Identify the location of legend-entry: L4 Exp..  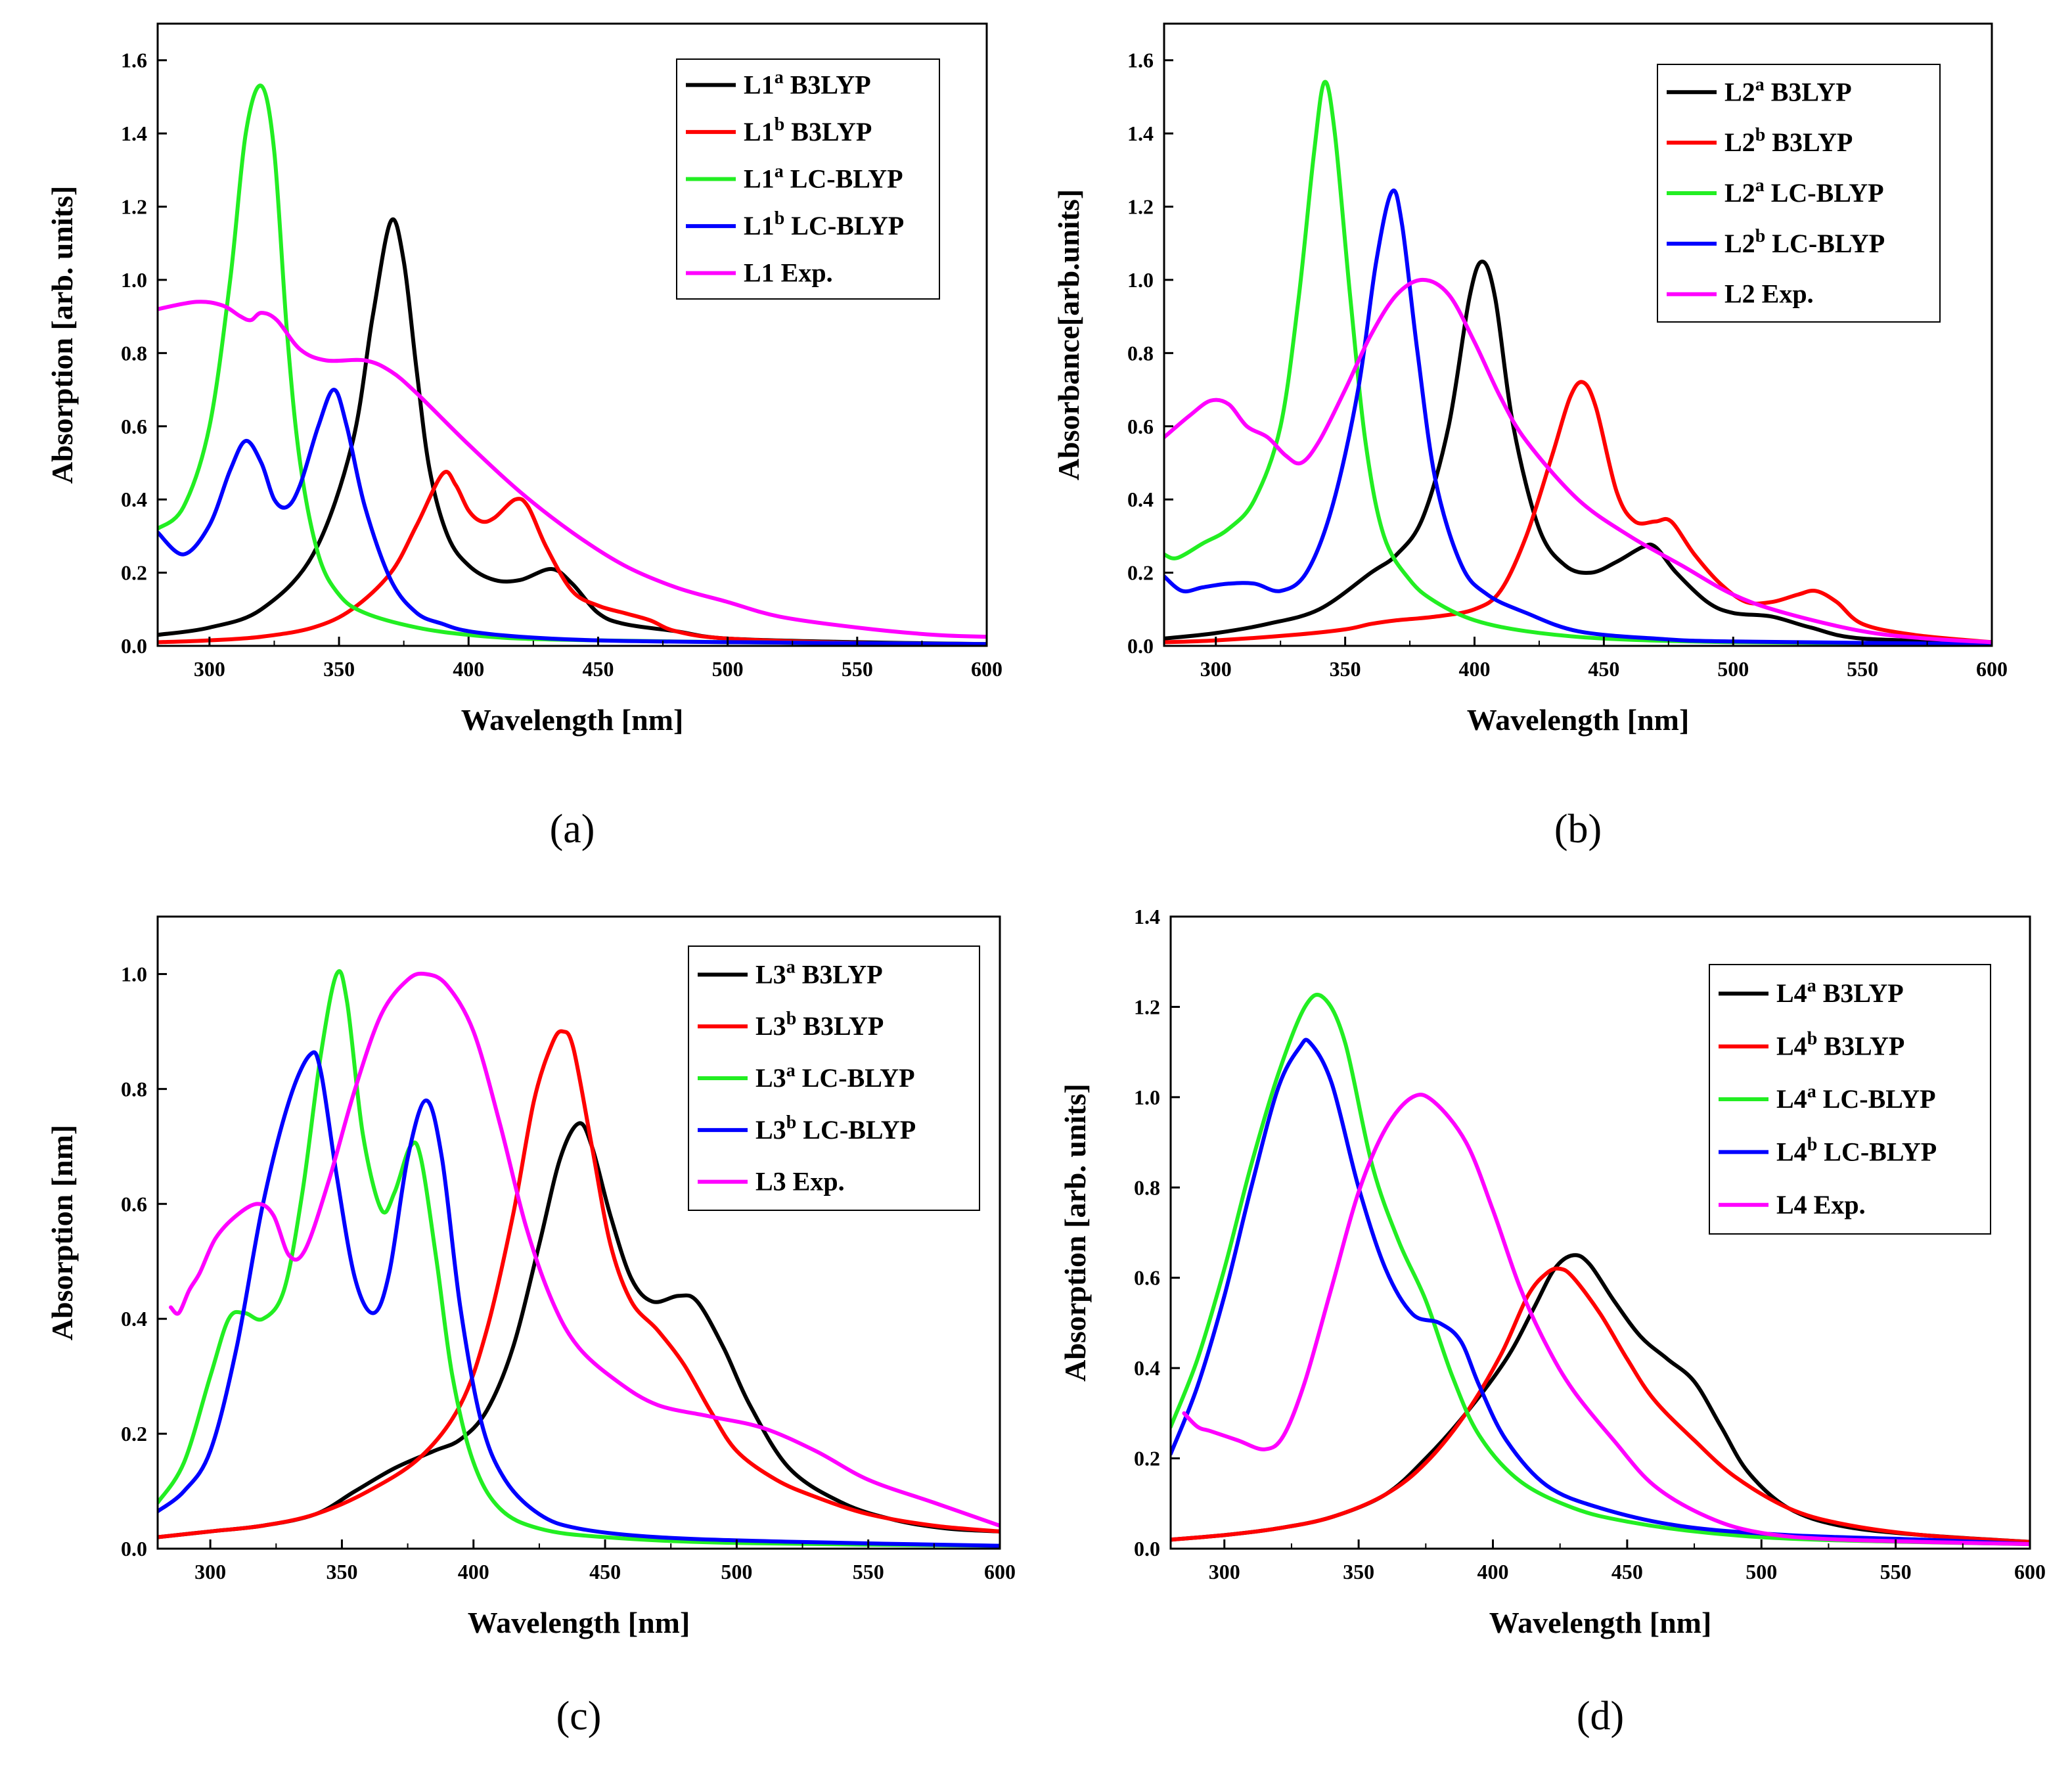
(1821, 1204).